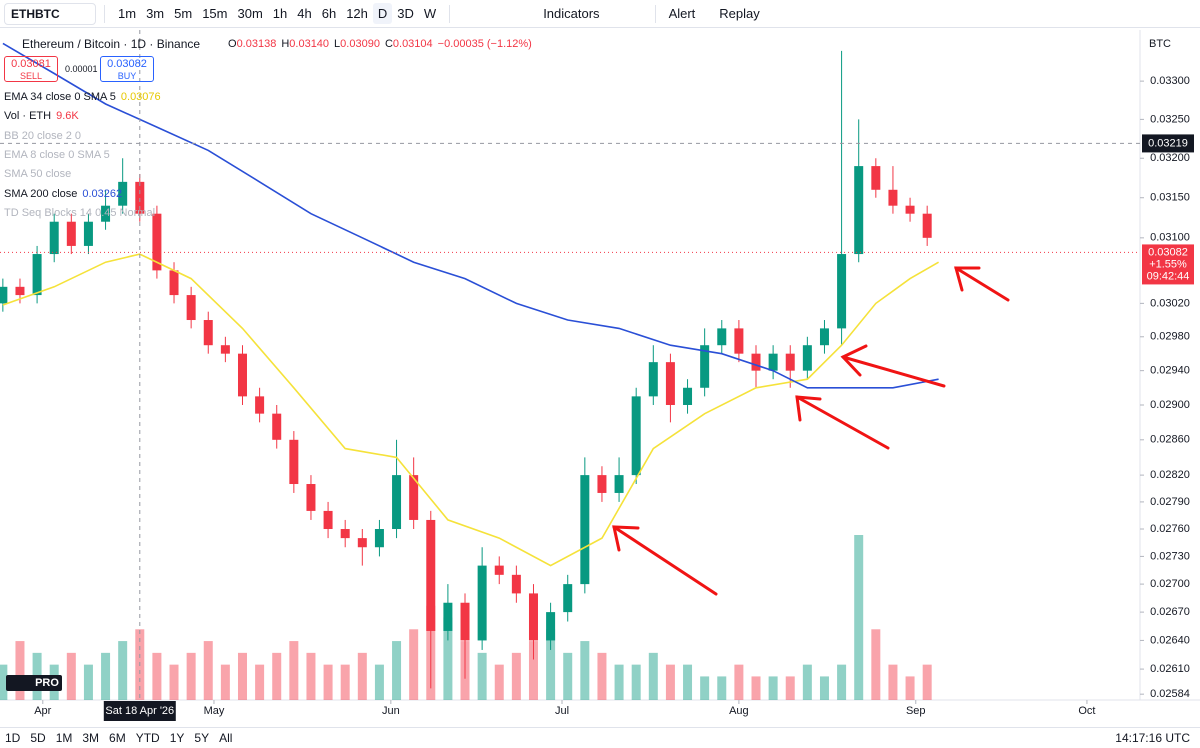 The width and height of the screenshot is (1200, 748). What do you see at coordinates (280, 13) in the screenshot?
I see `interval-button: 1h` at bounding box center [280, 13].